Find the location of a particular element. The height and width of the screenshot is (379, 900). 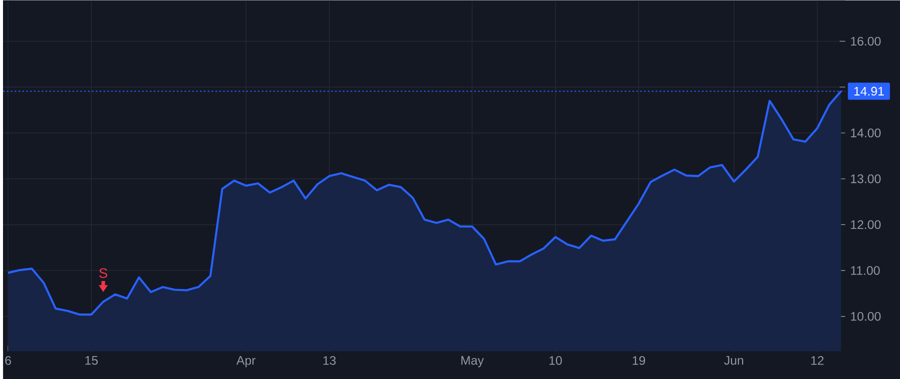

x-tick-label: 10 is located at coordinates (555, 360).